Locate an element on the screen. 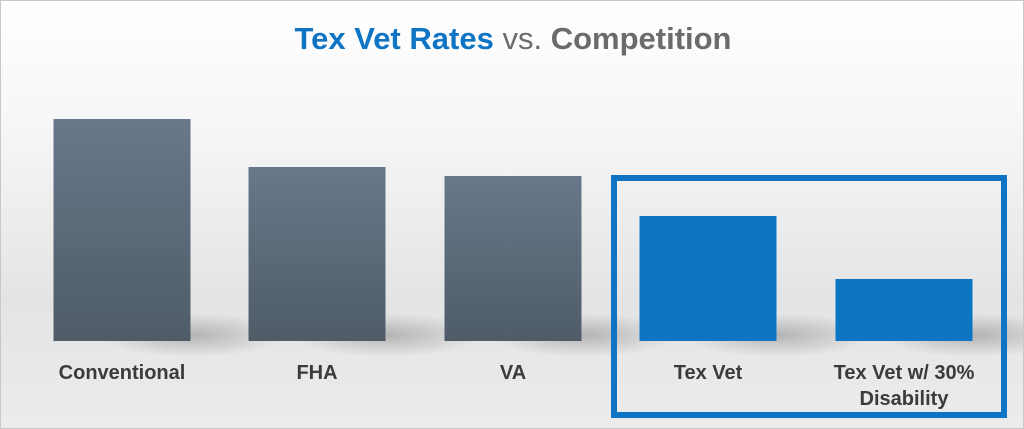 The image size is (1024, 429). category-label-line: FHA is located at coordinates (317, 373).